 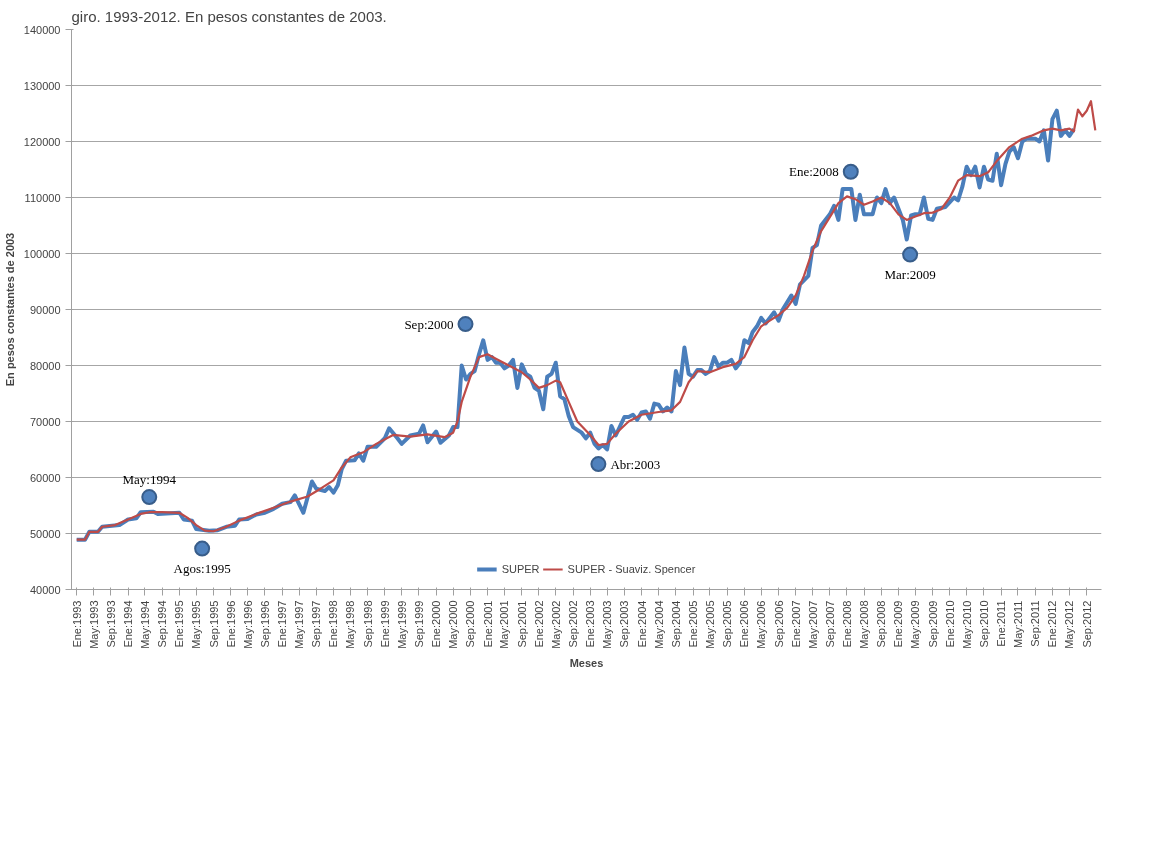 What do you see at coordinates (727, 624) in the screenshot?
I see `x-tick-label: Sep:2005` at bounding box center [727, 624].